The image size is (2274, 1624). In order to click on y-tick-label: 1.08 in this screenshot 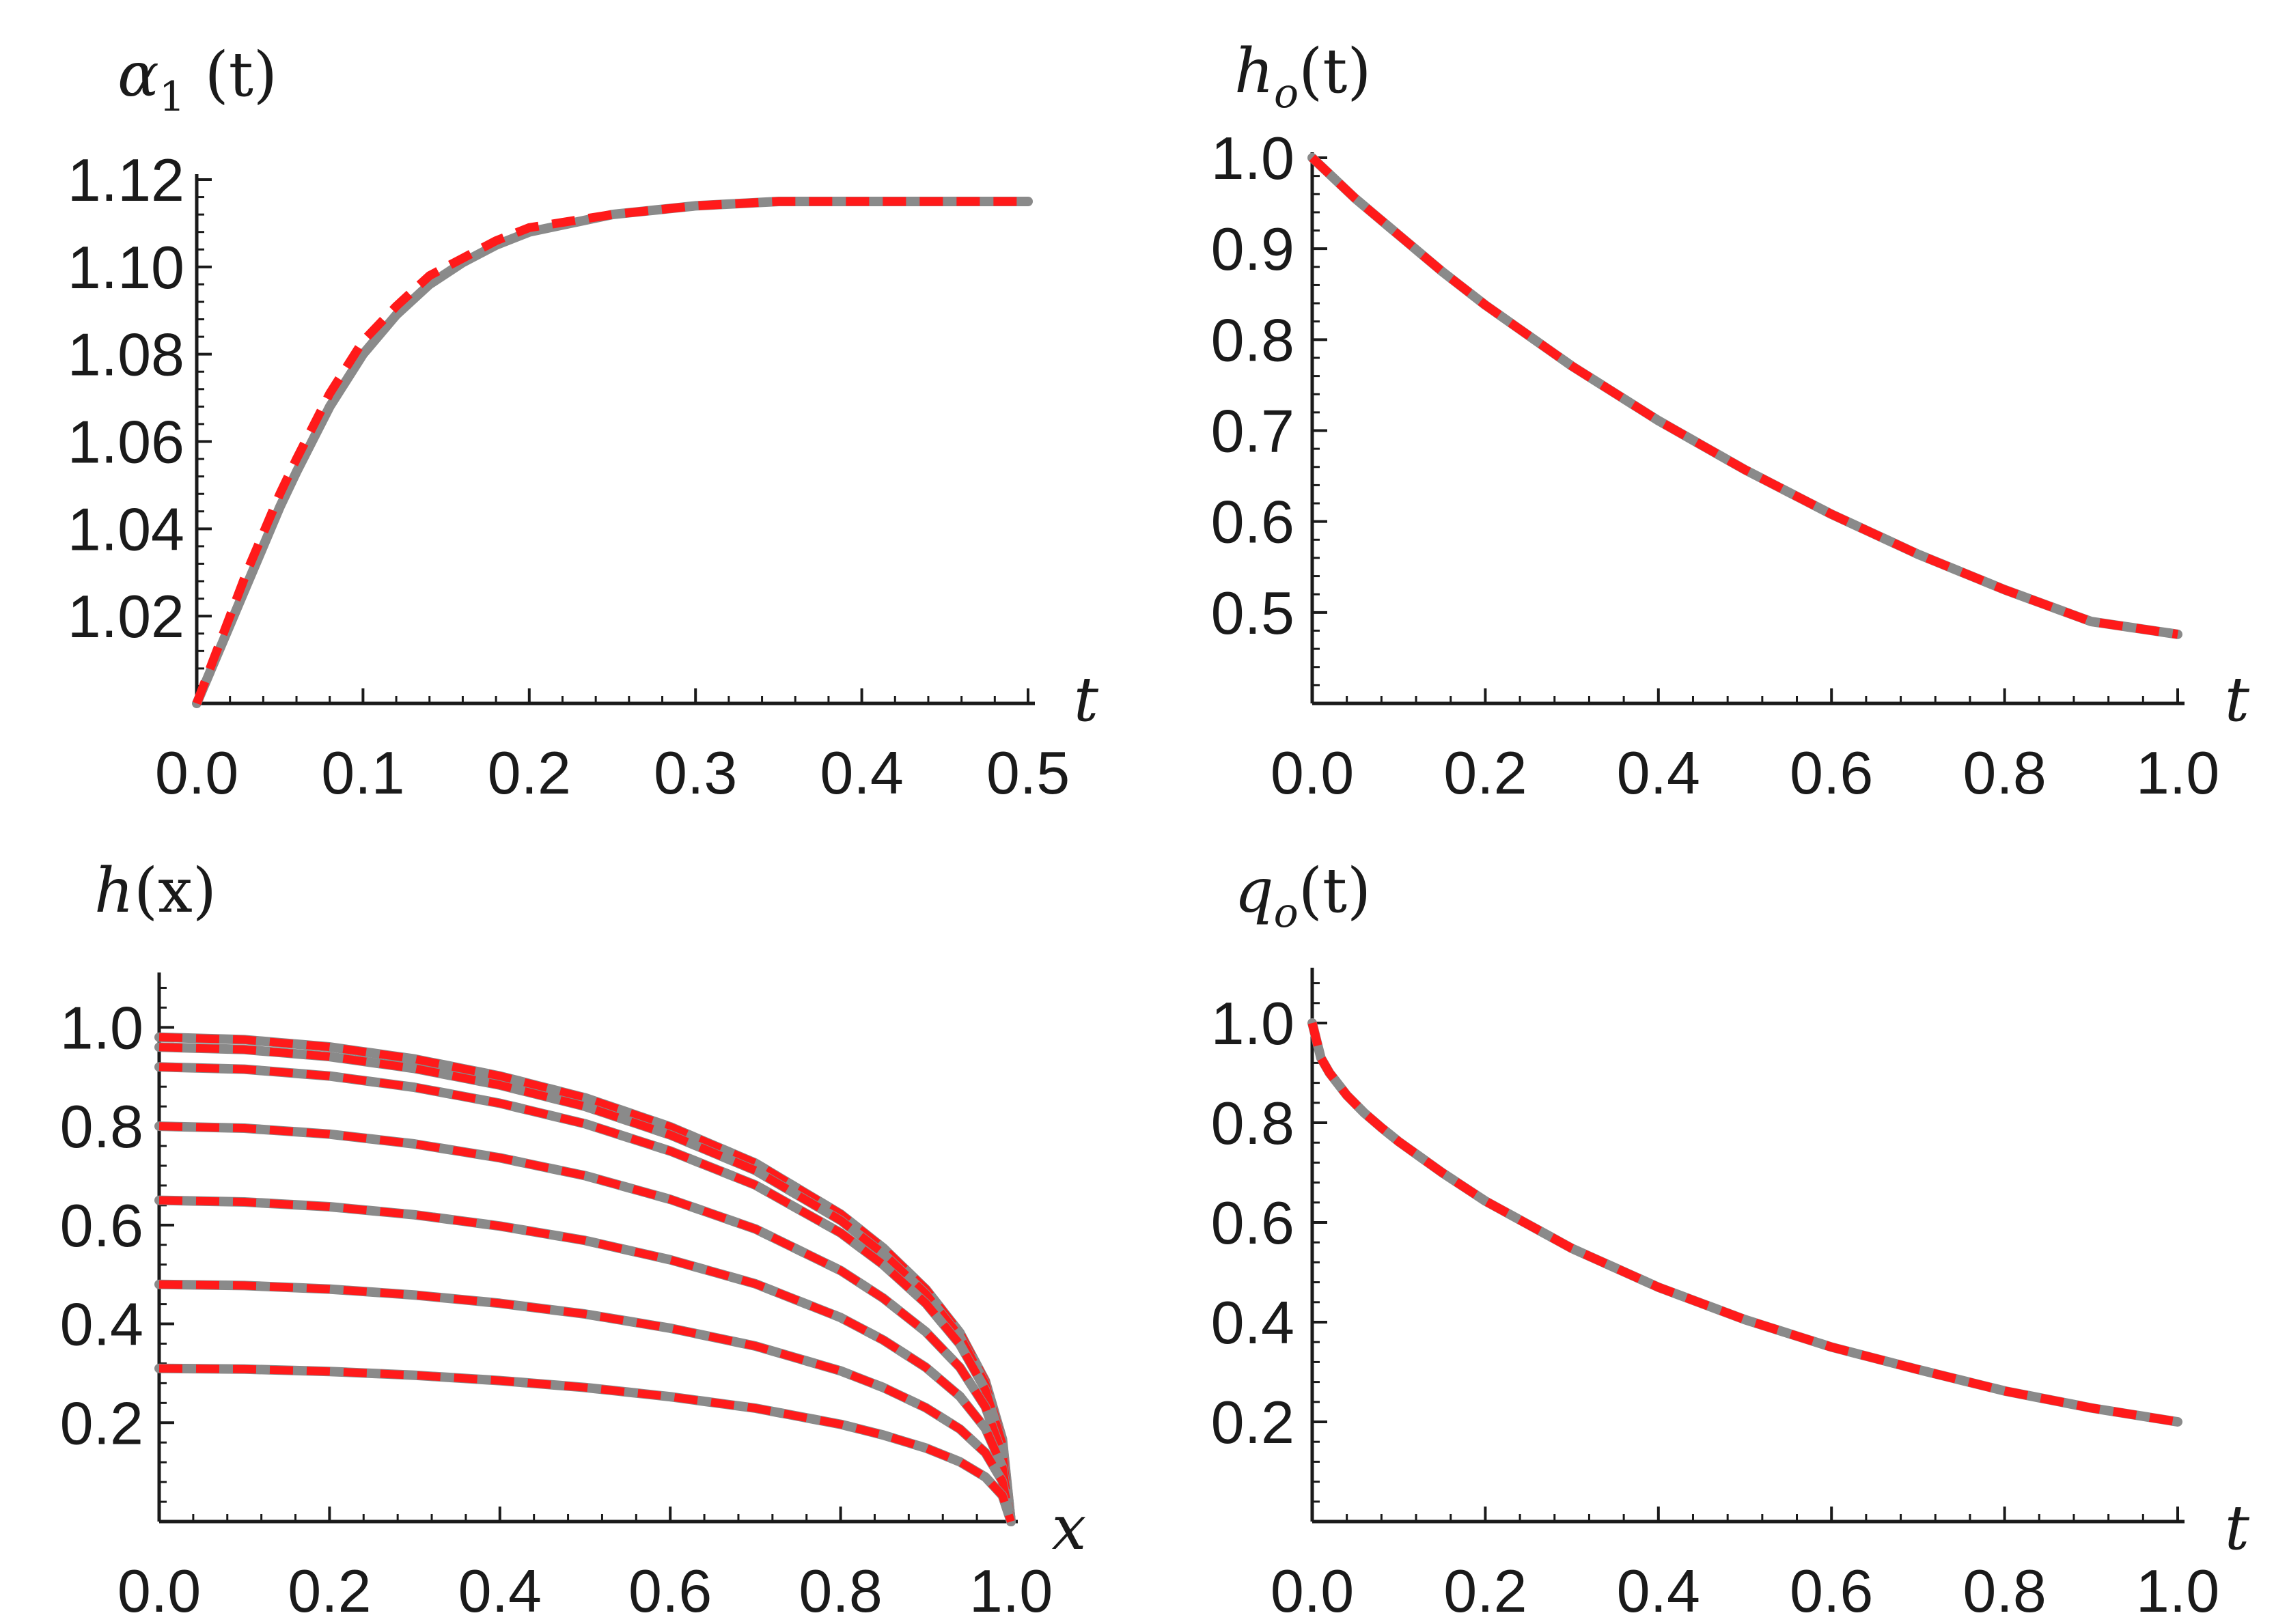, I will do `click(126, 355)`.